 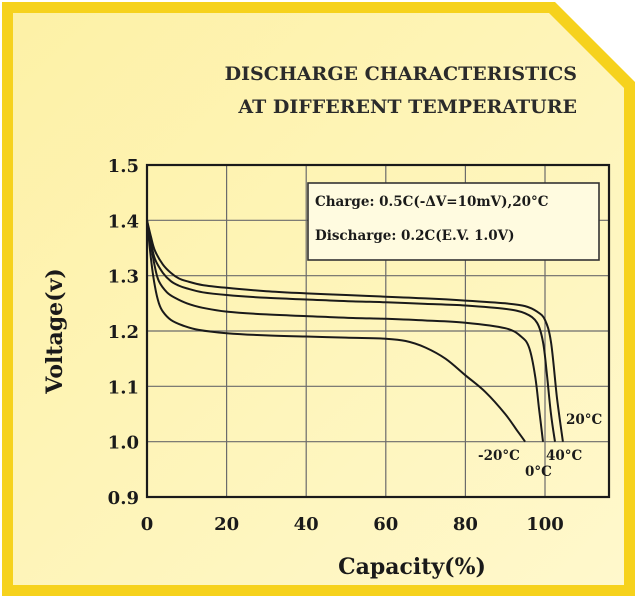 I want to click on y-tick-label-1.2: 1.2, so click(x=123, y=332).